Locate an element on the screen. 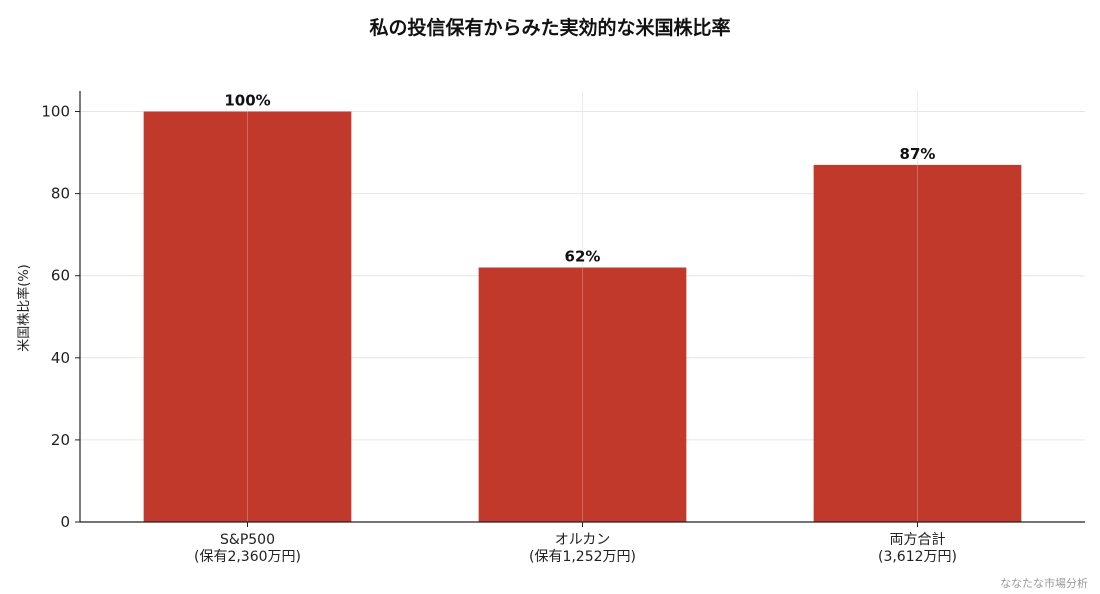  y-tick-label: 20 is located at coordinates (60, 440).